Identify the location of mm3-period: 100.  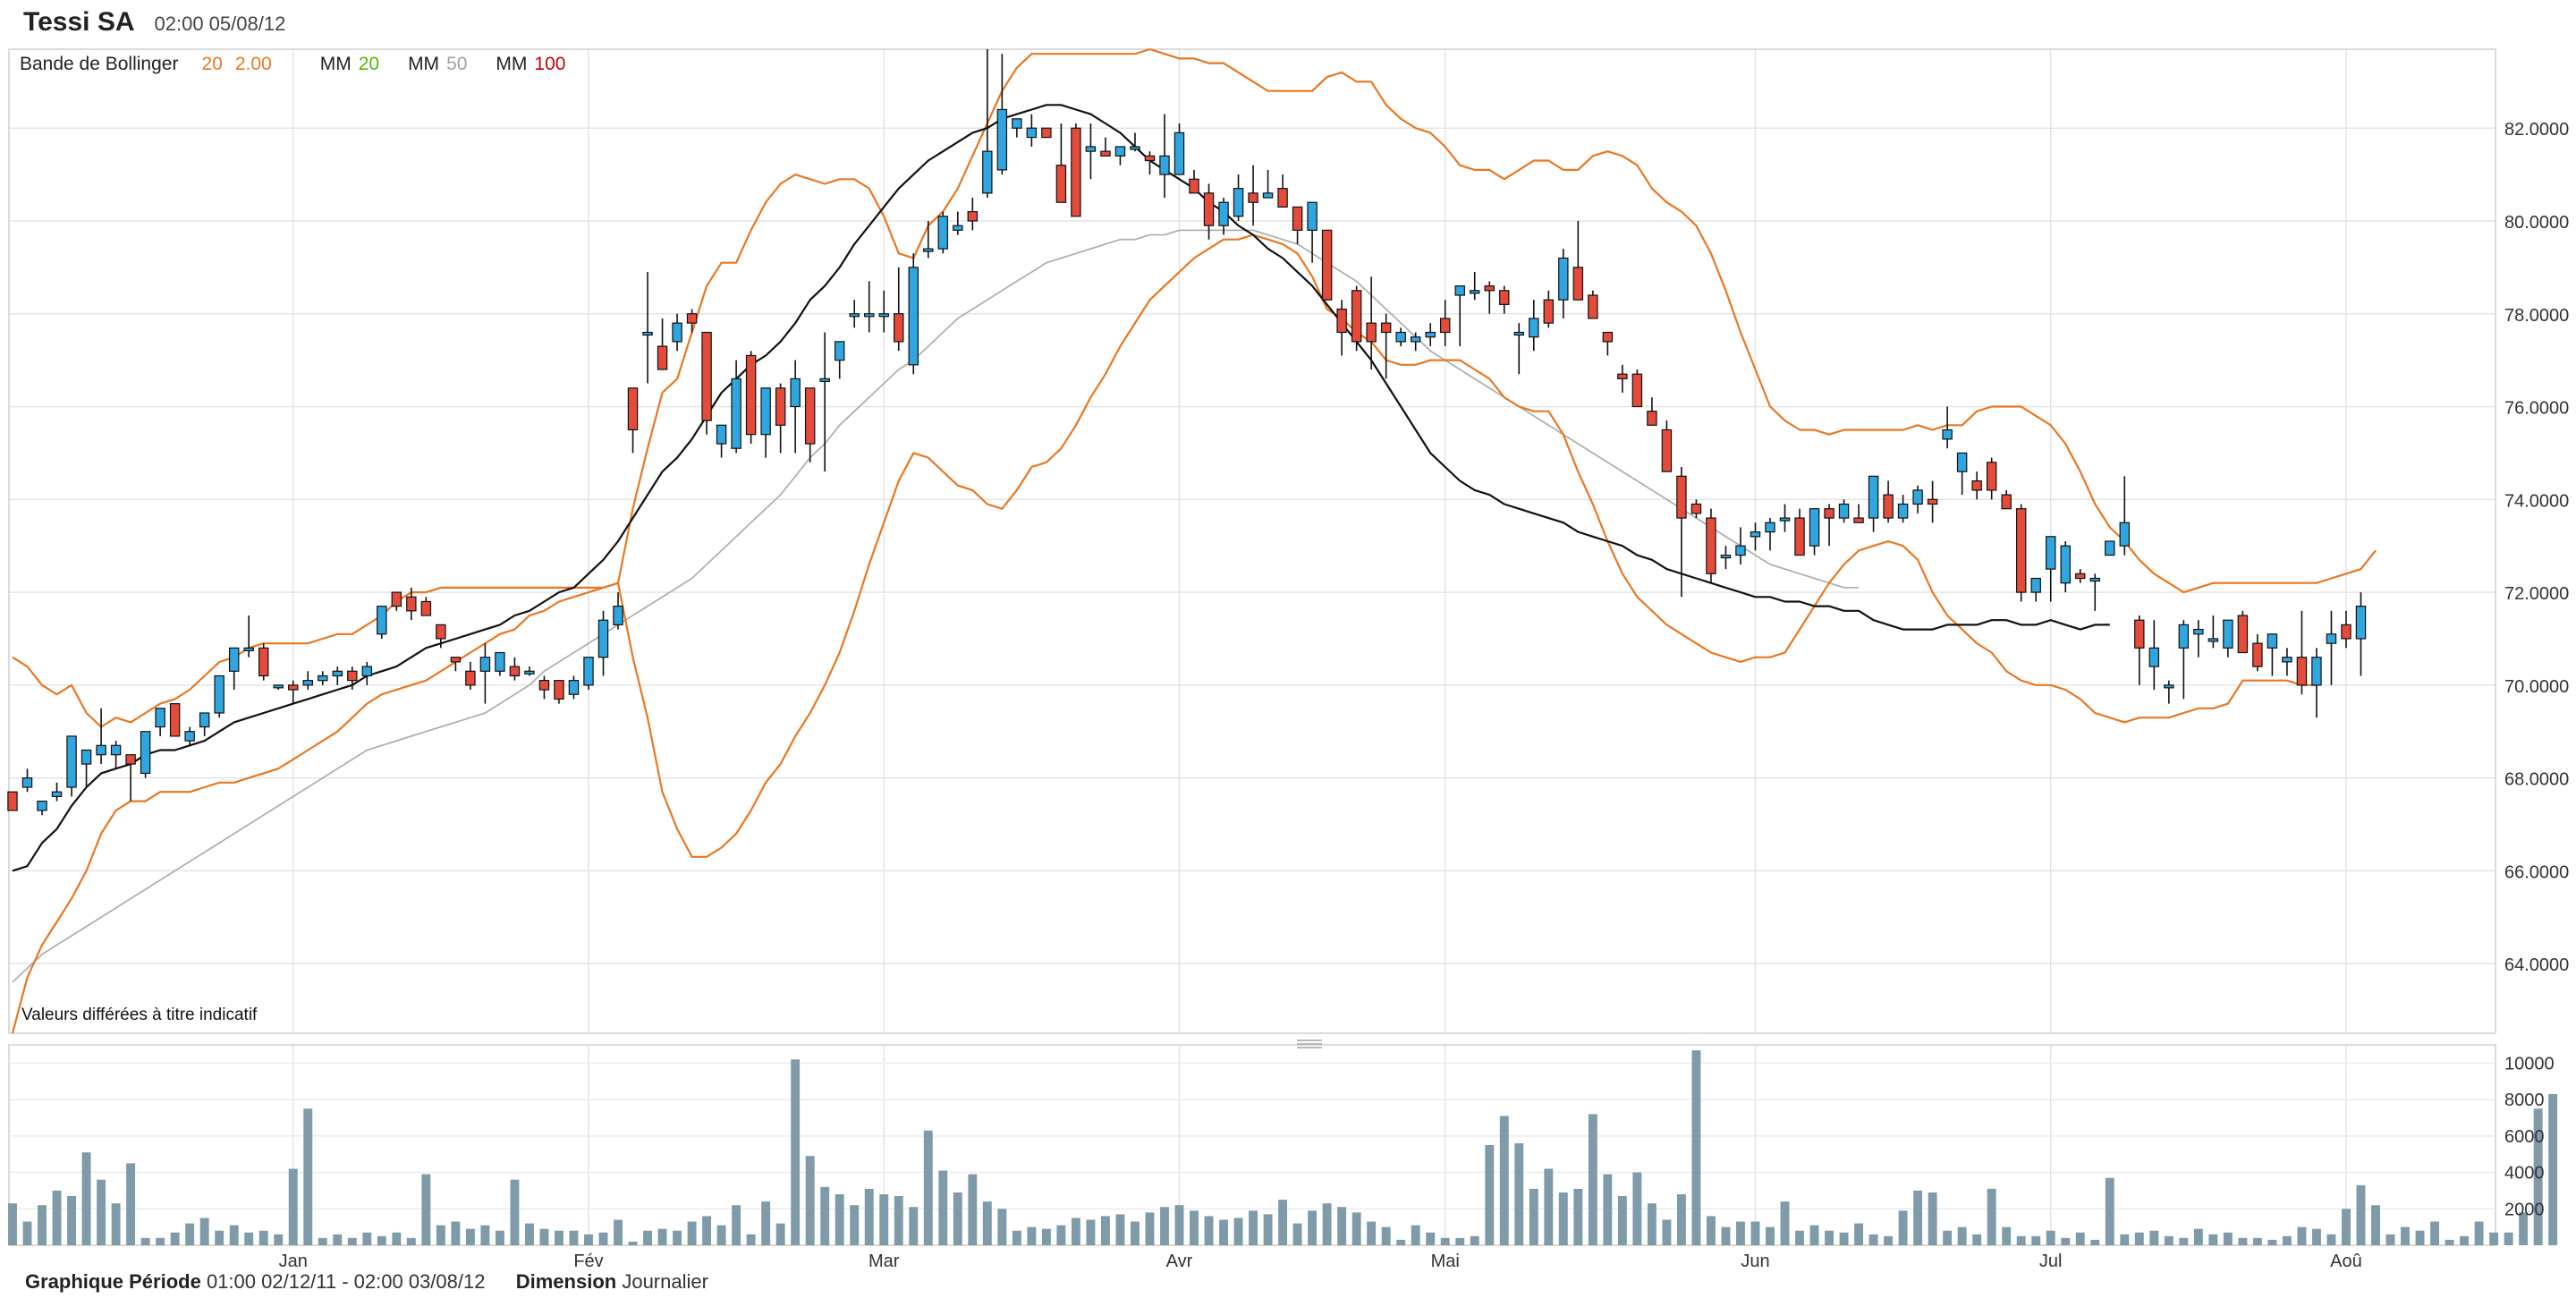
(550, 64).